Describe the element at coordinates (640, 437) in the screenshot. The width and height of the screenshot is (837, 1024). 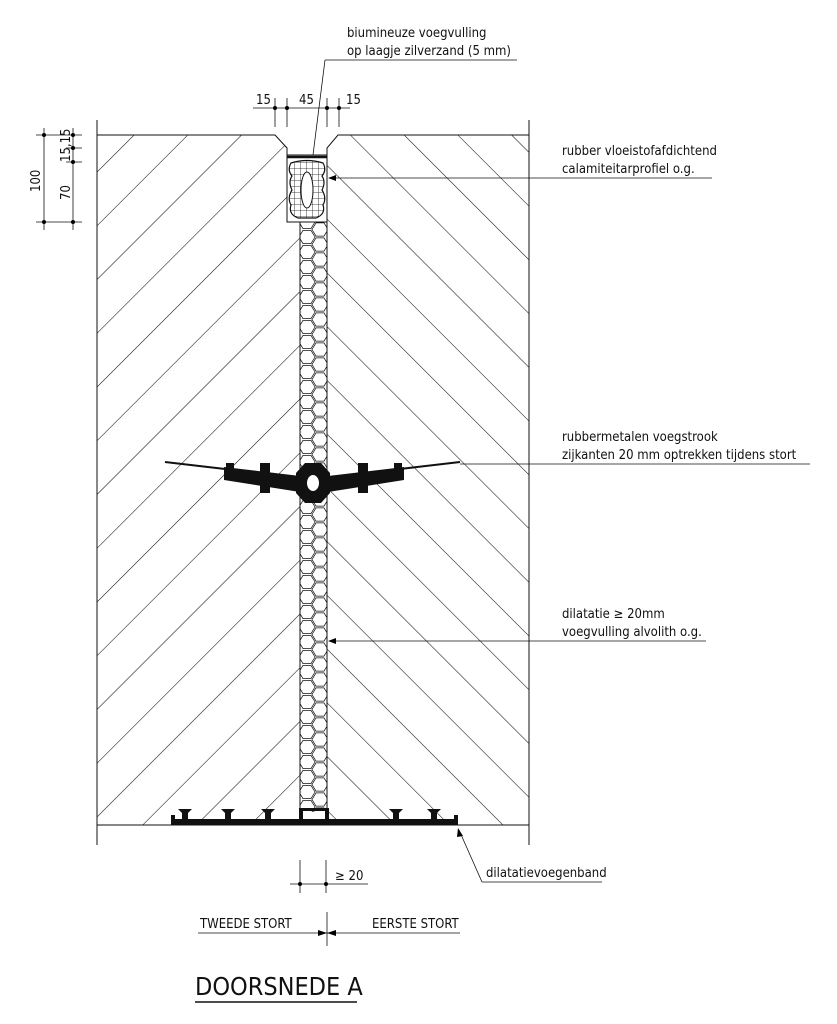
I see `label-waterstop-1: rubbermetalen voegstrook` at that location.